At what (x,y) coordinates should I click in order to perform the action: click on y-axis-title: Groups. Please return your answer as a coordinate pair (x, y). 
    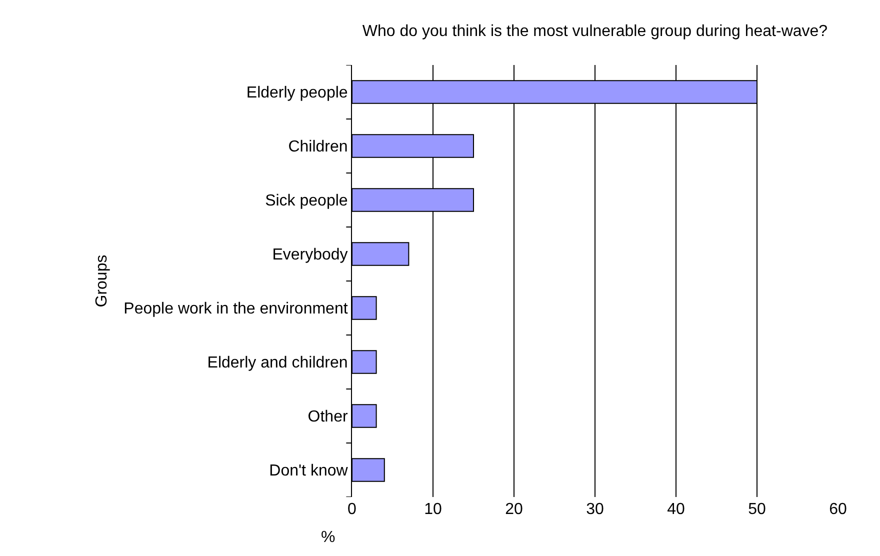
    Looking at the image, I should click on (102, 281).